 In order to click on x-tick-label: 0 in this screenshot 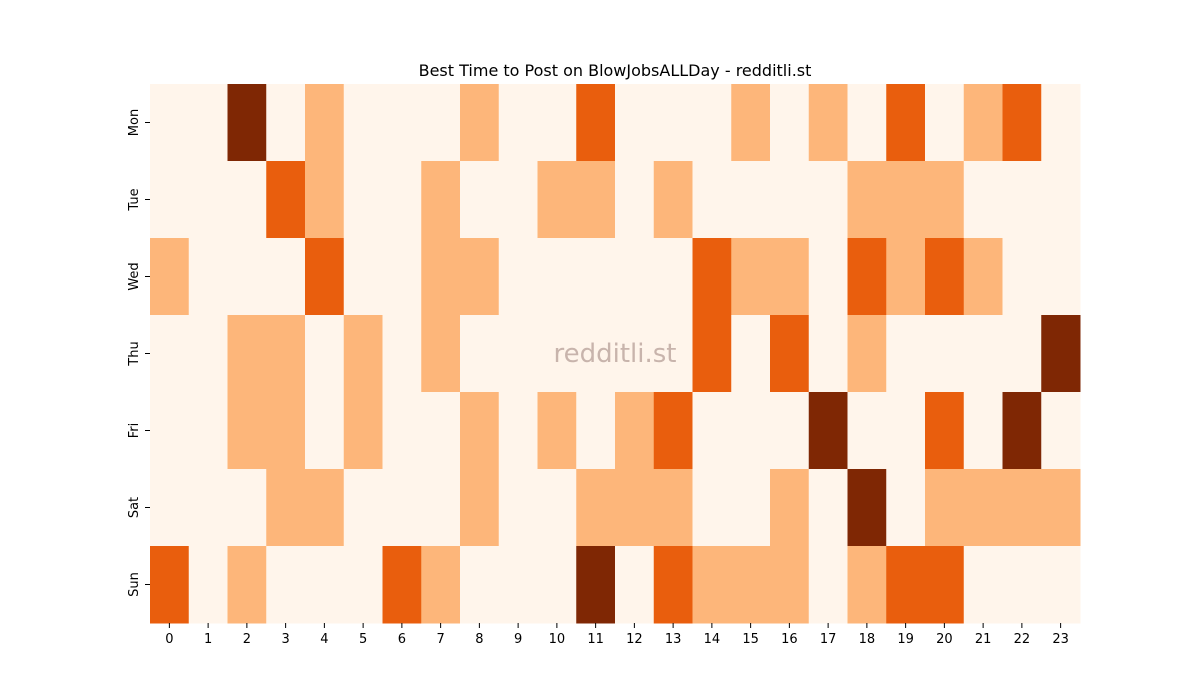, I will do `click(169, 639)`.